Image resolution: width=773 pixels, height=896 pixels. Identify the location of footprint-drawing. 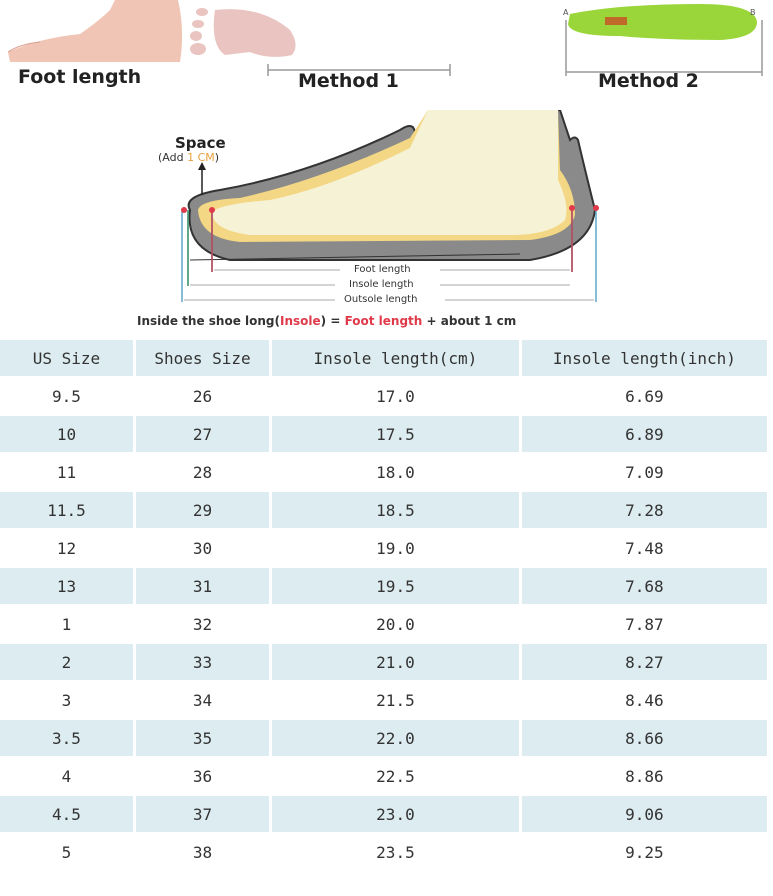
(320, 42).